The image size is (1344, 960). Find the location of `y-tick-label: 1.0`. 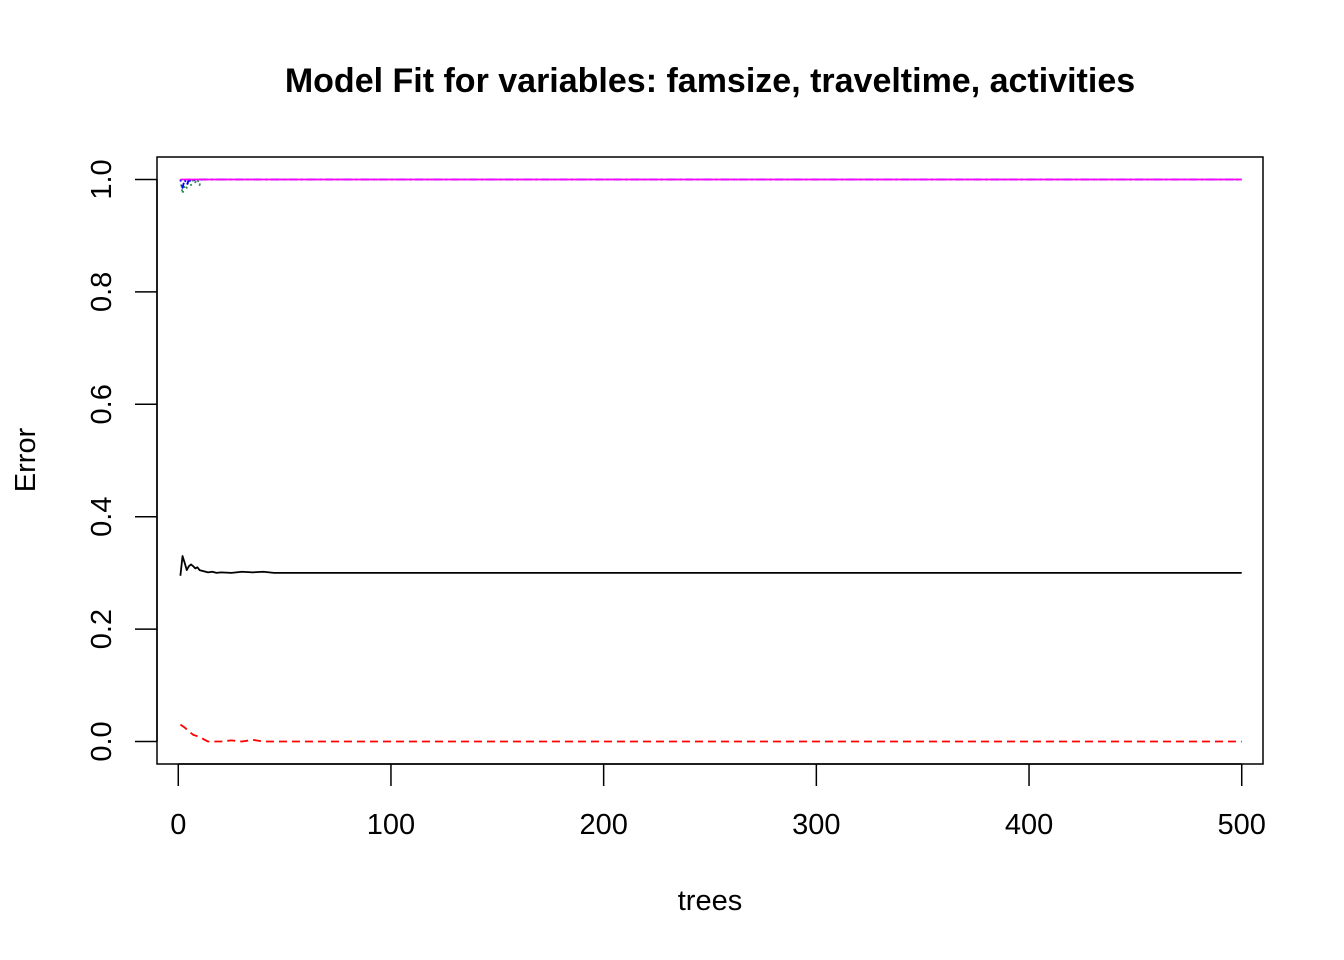

y-tick-label: 1.0 is located at coordinates (102, 179).